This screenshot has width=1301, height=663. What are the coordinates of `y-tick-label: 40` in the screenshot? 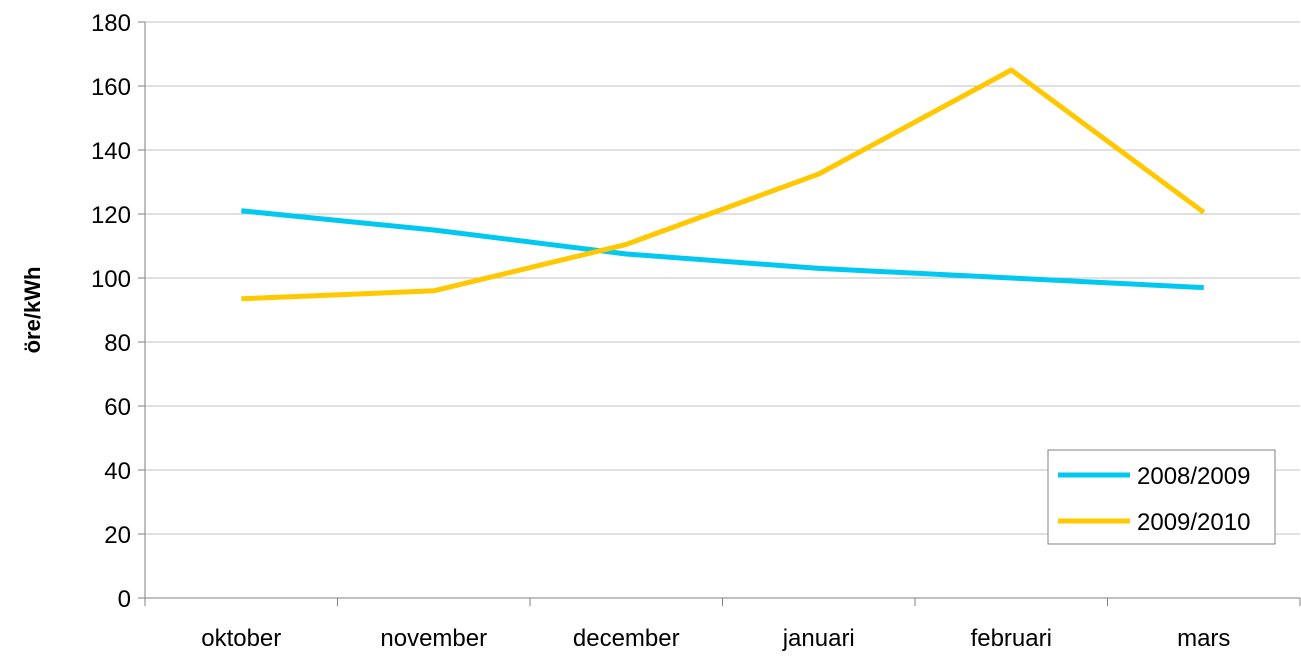 It's located at (117, 471).